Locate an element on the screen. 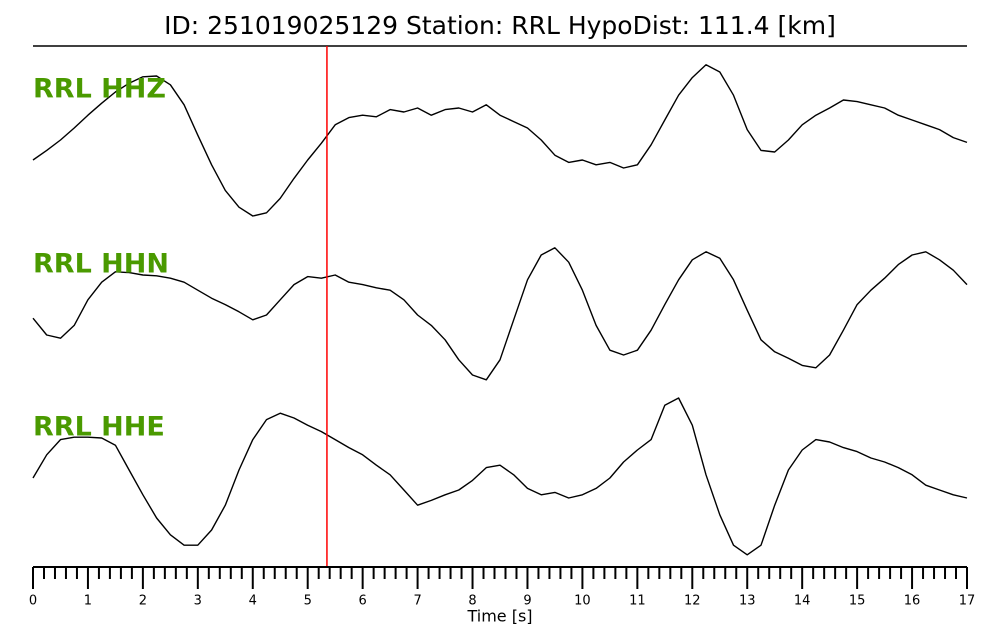 Image resolution: width=1000 pixels, height=640 pixels. x-tick-label: 6 is located at coordinates (363, 601).